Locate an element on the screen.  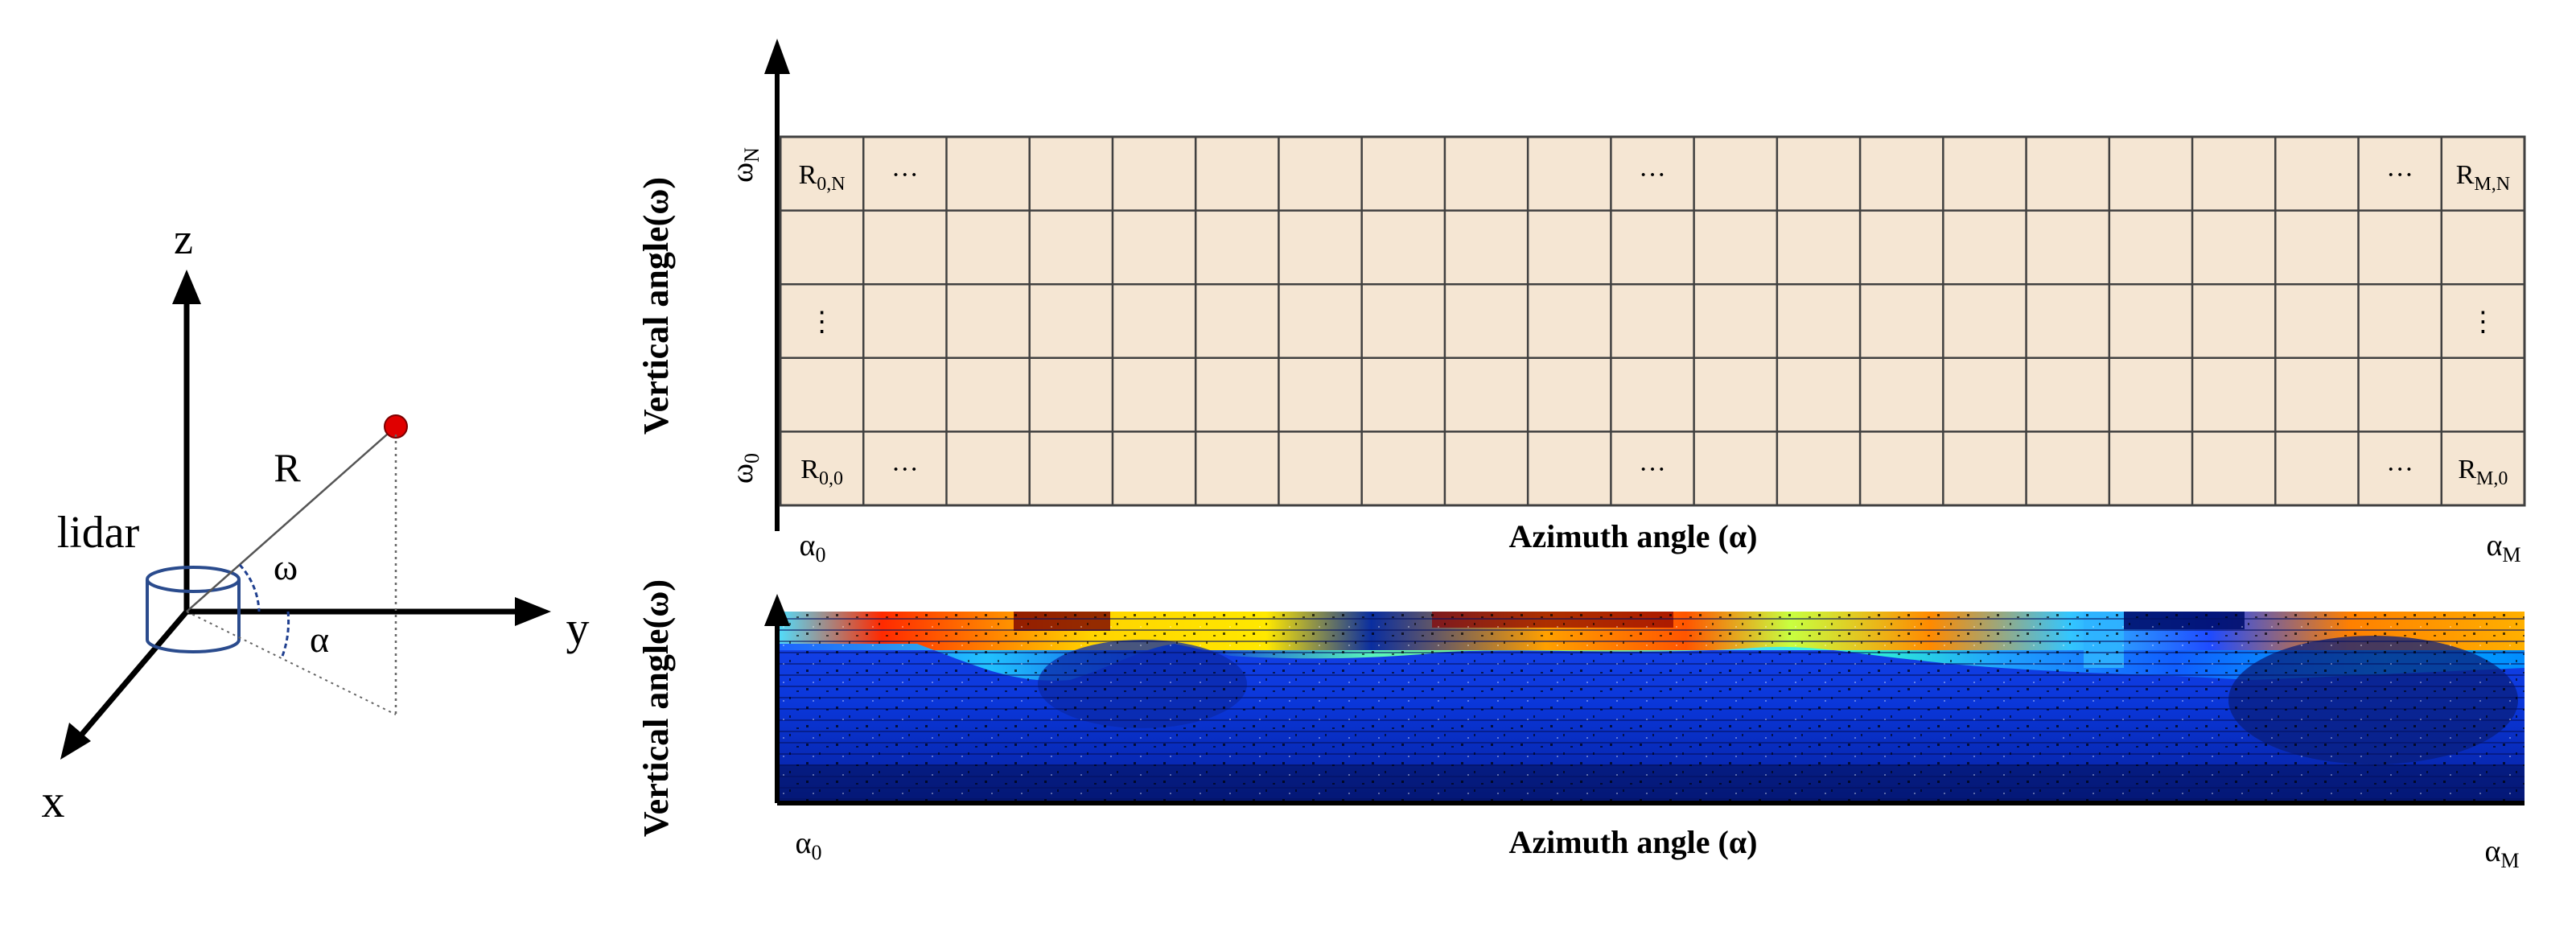
grid-col-label-first: α0 is located at coordinates (813, 547).